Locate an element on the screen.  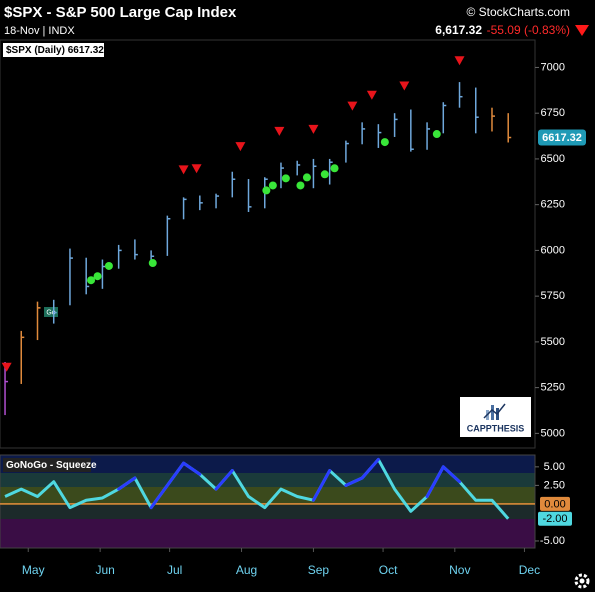
x-tick-label: Aug is located at coordinates (246, 570).